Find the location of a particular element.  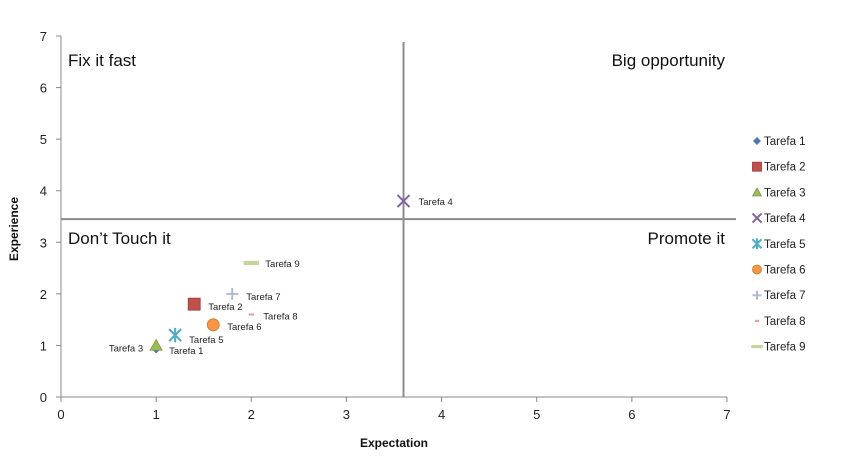

data-label: Tarefa 6 is located at coordinates (244, 327).